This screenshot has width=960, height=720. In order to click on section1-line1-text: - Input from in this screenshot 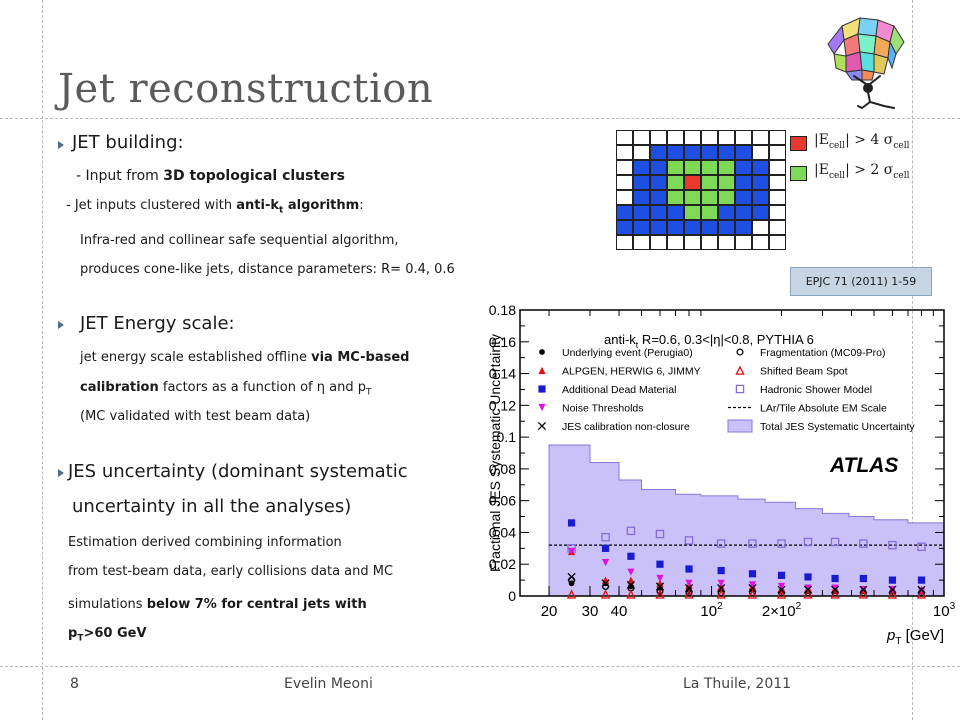, I will do `click(120, 176)`.